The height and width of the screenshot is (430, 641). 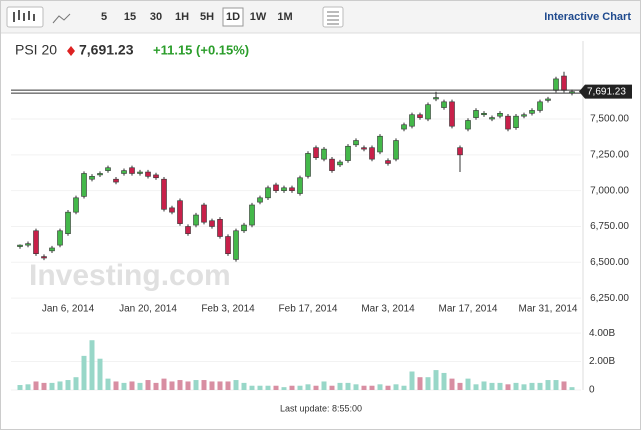 I want to click on volume-tick-label: 4.00B, so click(x=602, y=333).